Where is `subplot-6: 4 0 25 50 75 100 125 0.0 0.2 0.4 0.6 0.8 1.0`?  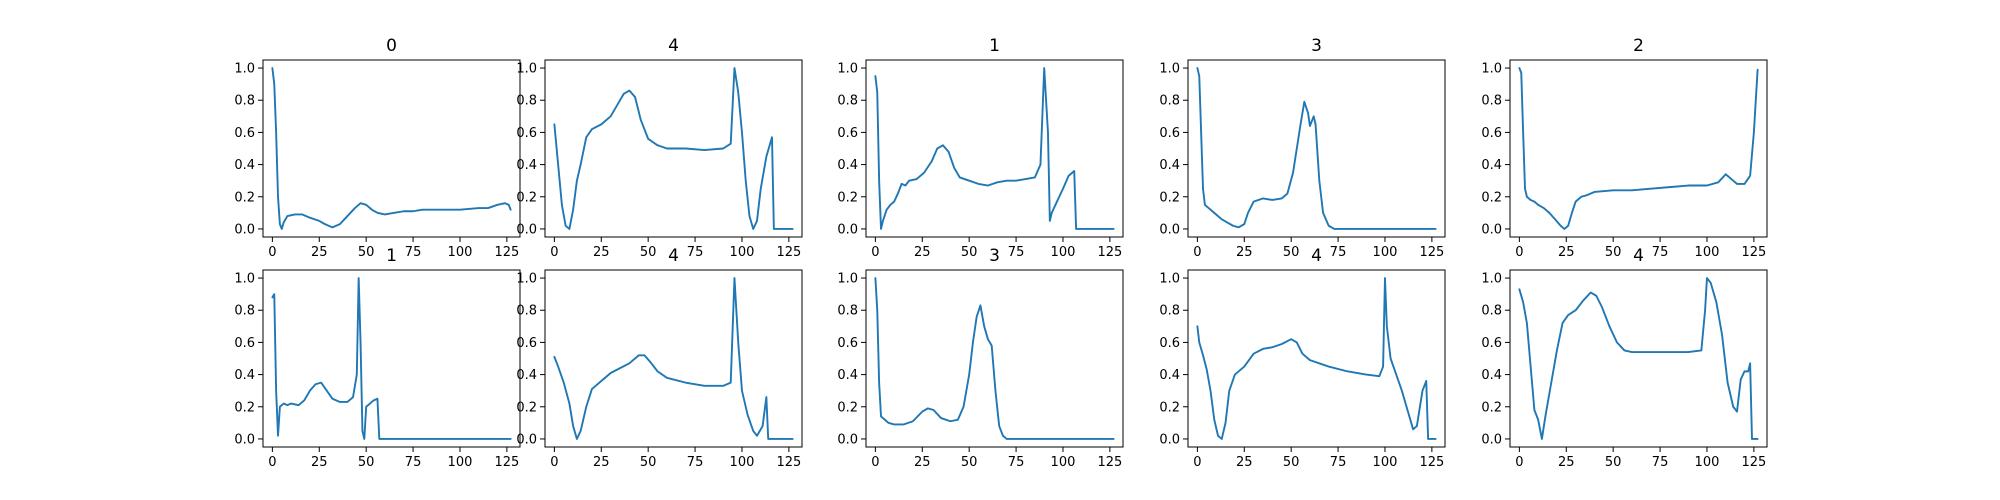
subplot-6: 4 0 25 50 75 100 125 0.0 0.2 0.4 0.6 0.8 1.0 is located at coordinates (659, 358).